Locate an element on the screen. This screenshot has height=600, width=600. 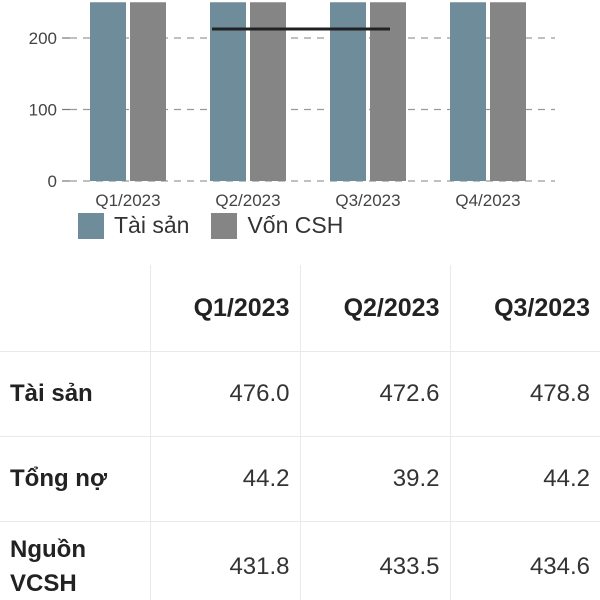
table-header-row: Q1/2023 Q2/2023 Q3/2023 is located at coordinates (300, 308).